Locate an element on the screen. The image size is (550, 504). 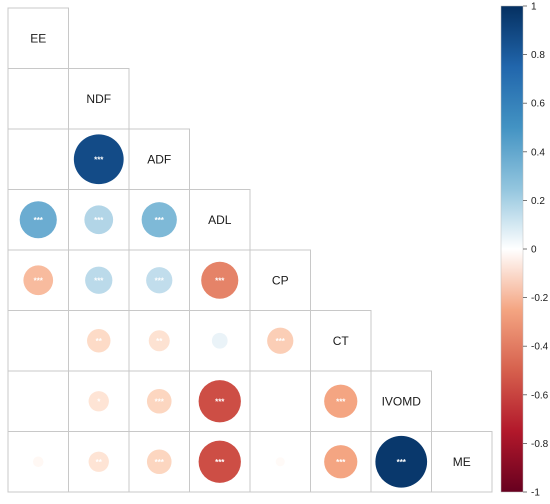
correlation-circle-IVOMD-ADF is located at coordinates (159, 401).